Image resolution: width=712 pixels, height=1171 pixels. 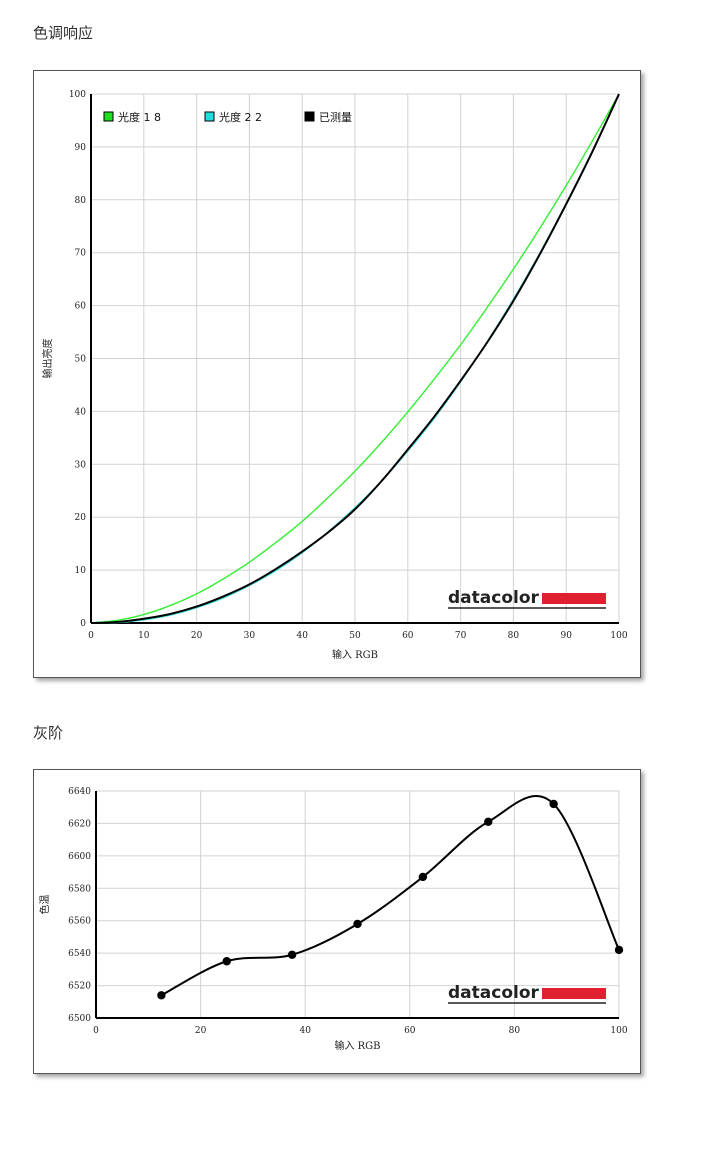 What do you see at coordinates (79, 954) in the screenshot?
I see `y-tick-label: 6540` at bounding box center [79, 954].